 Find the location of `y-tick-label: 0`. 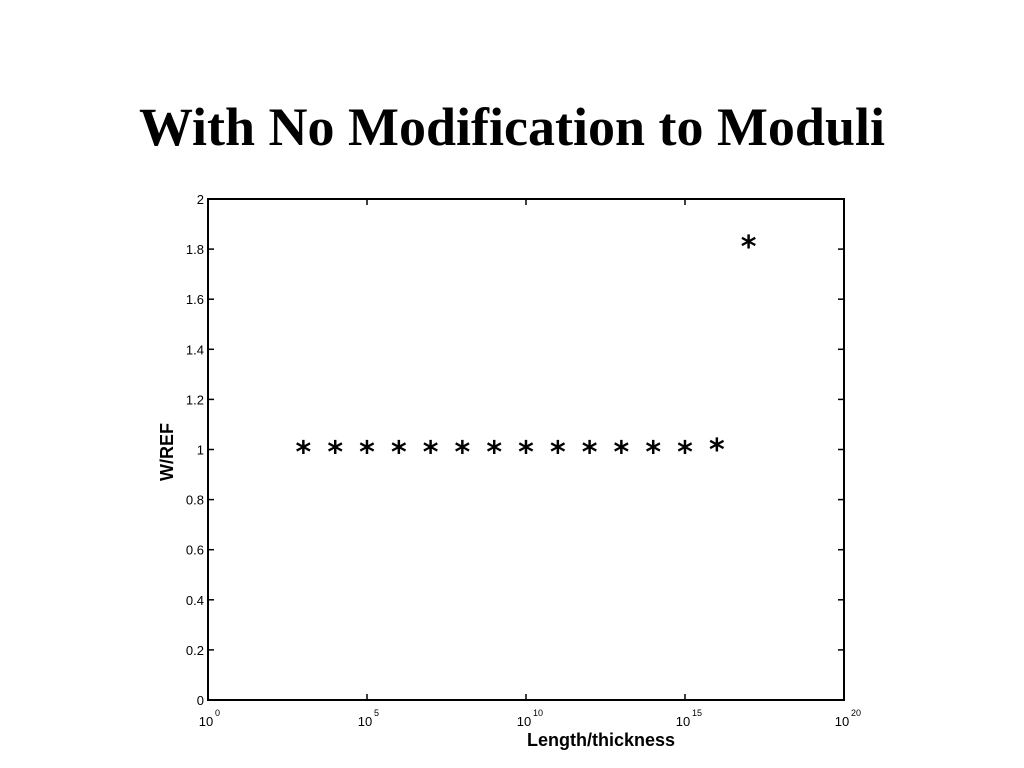

y-tick-label: 0 is located at coordinates (200, 700).